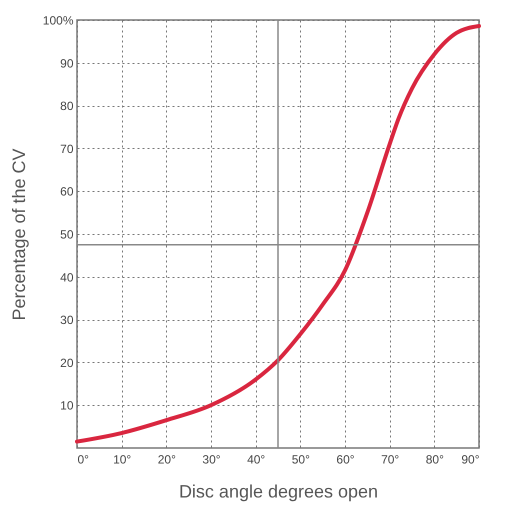 This screenshot has width=507, height=508. What do you see at coordinates (67, 320) in the screenshot?
I see `y-tick-label: 30` at bounding box center [67, 320].